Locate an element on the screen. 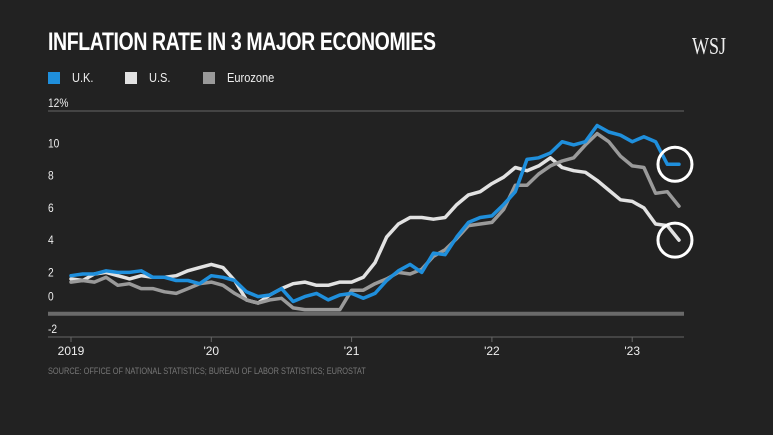  y-tick-label: 0 is located at coordinates (51, 297).